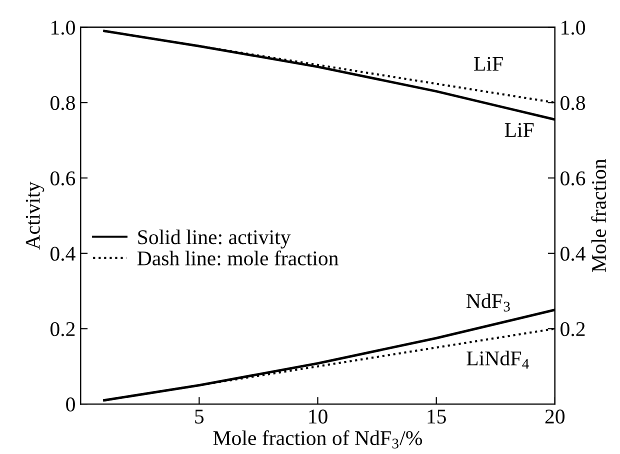 This screenshot has height=454, width=620. I want to click on x-tick-label: 20, so click(555, 417).